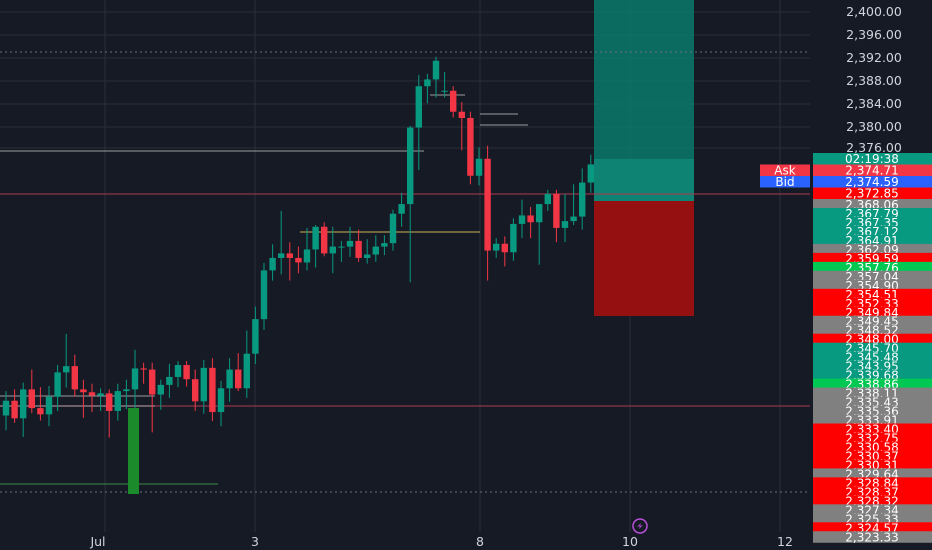 The image size is (932, 550). Describe the element at coordinates (874, 34) in the screenshot. I see `price-tick-label: 2,396.00` at that location.